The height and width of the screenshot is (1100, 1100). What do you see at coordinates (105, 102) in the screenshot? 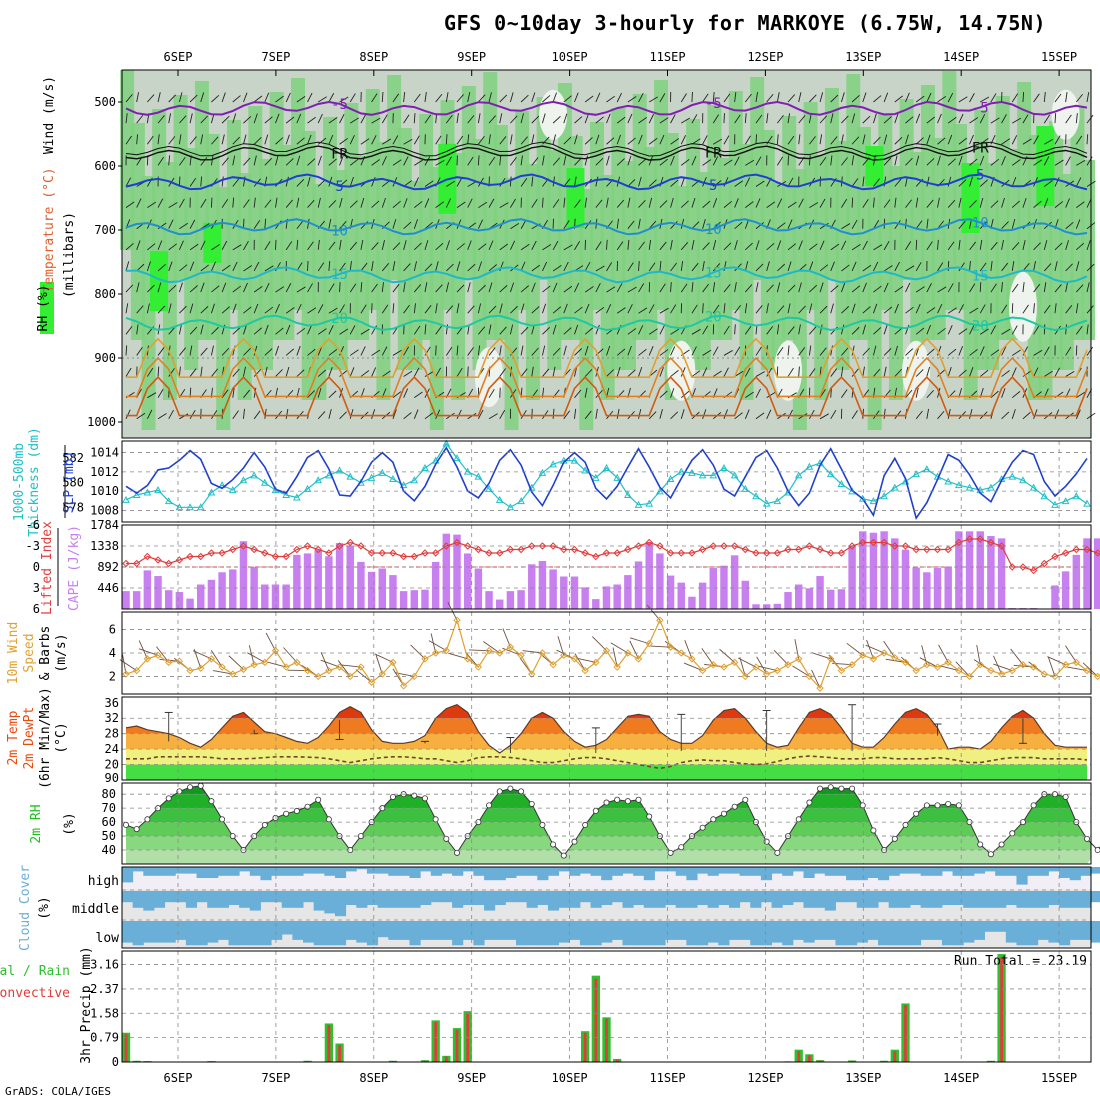
I see `upper-panel-tick: 500` at bounding box center [105, 102].